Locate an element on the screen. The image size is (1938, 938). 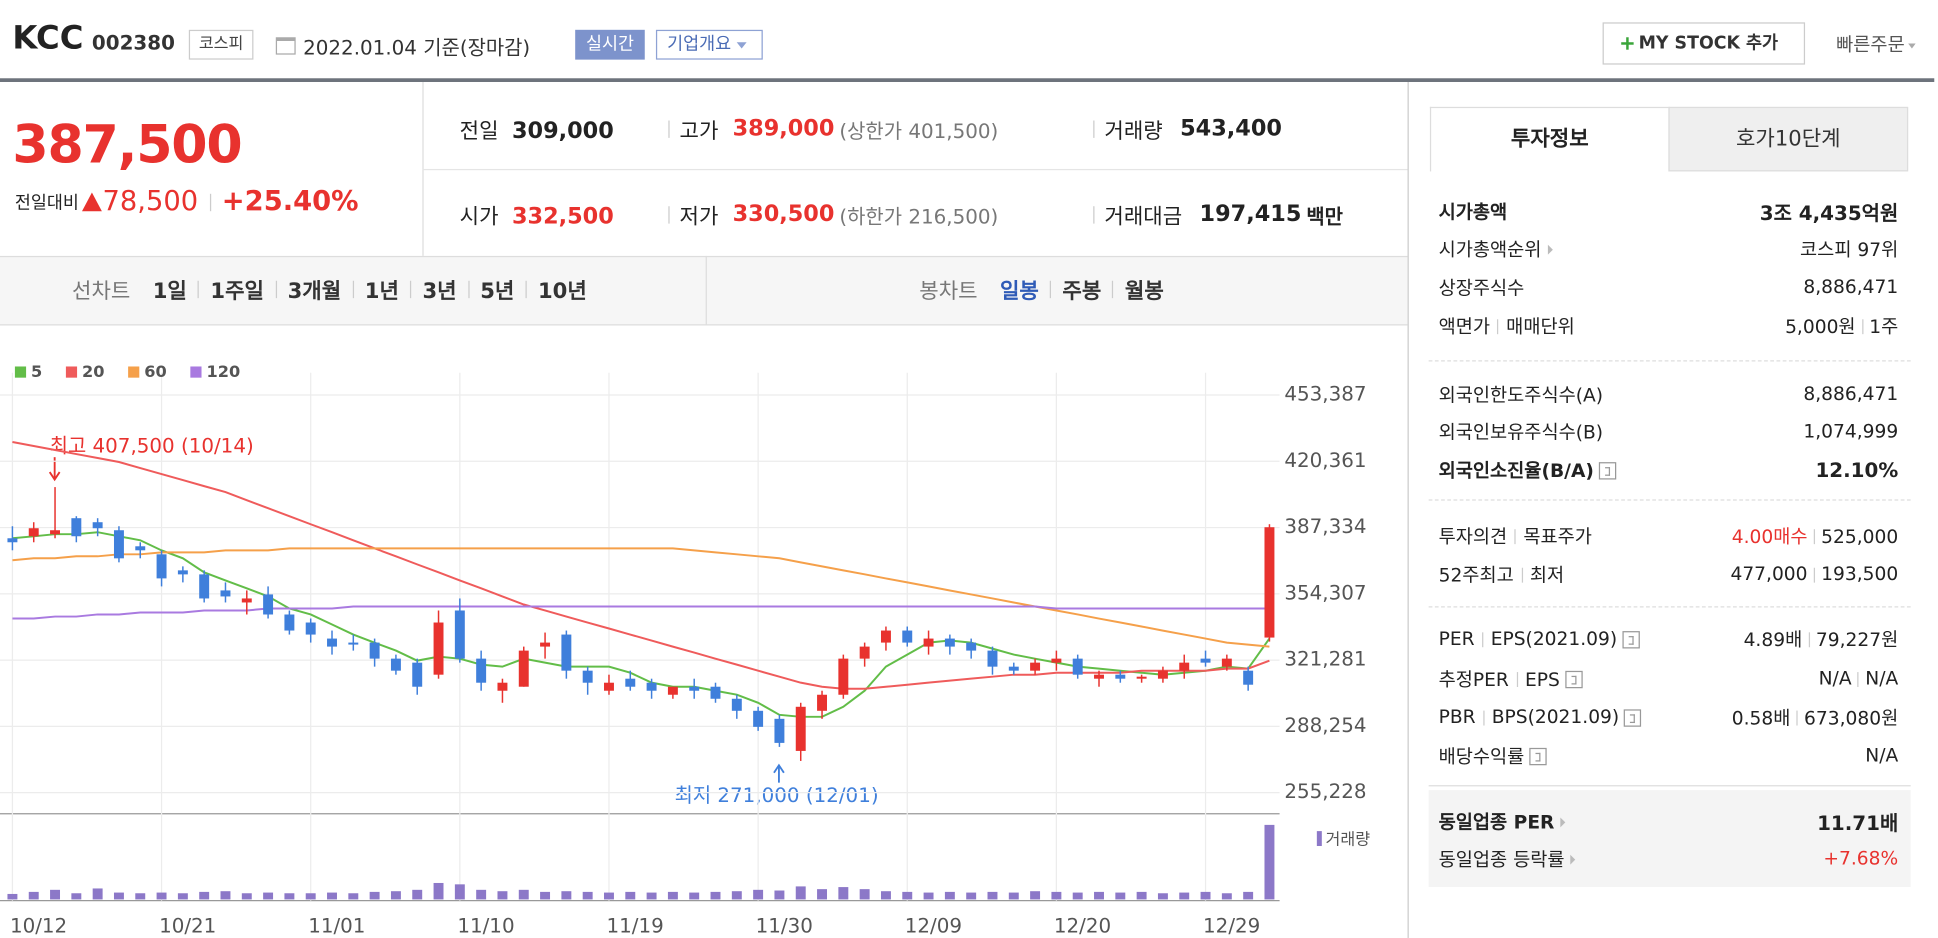
arrow-icon is located at coordinates (1563, 822).